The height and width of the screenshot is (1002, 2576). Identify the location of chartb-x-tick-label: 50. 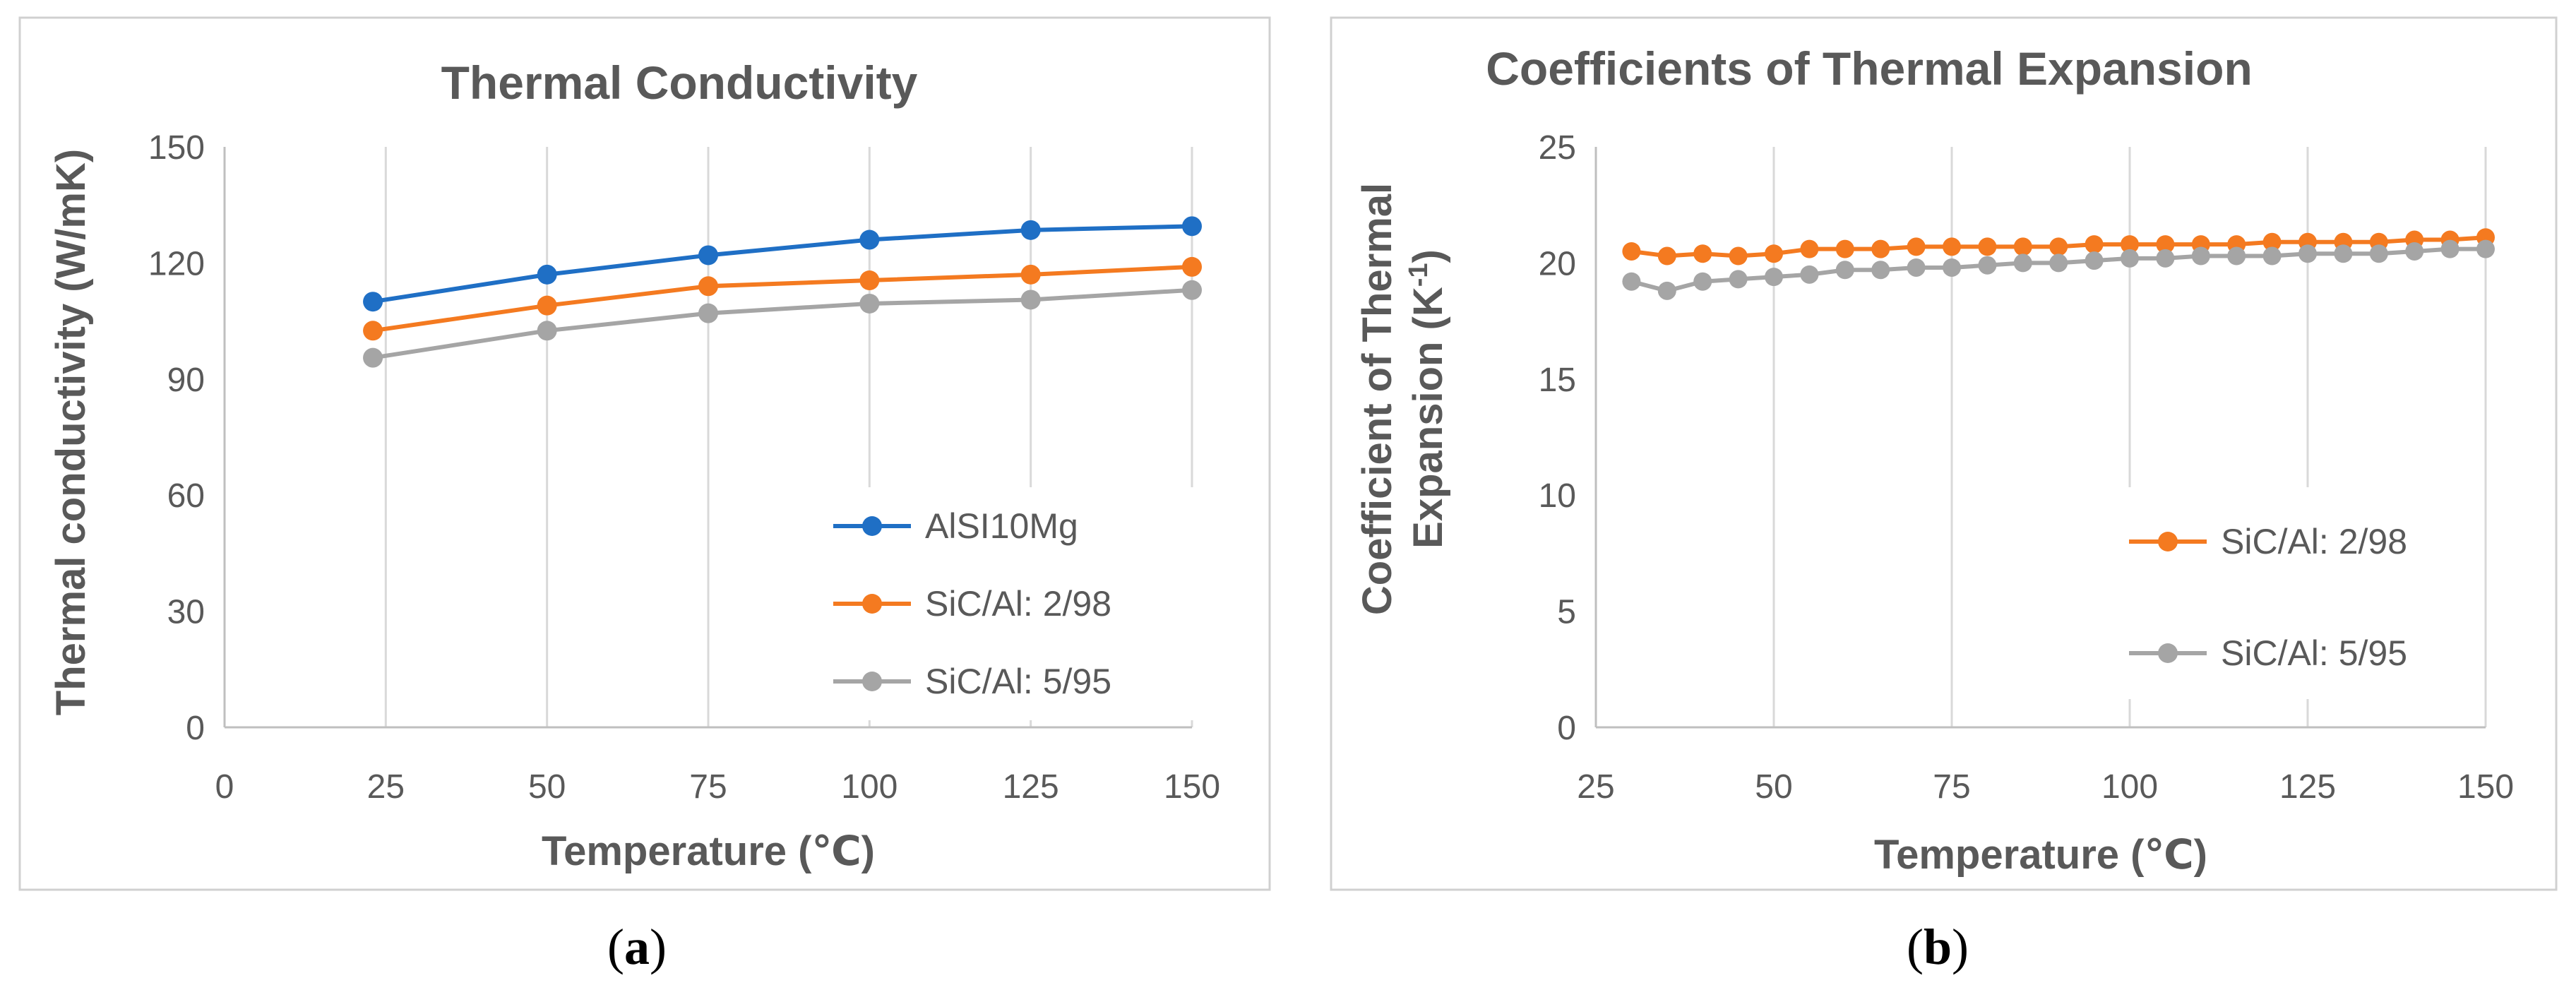
(1773, 787).